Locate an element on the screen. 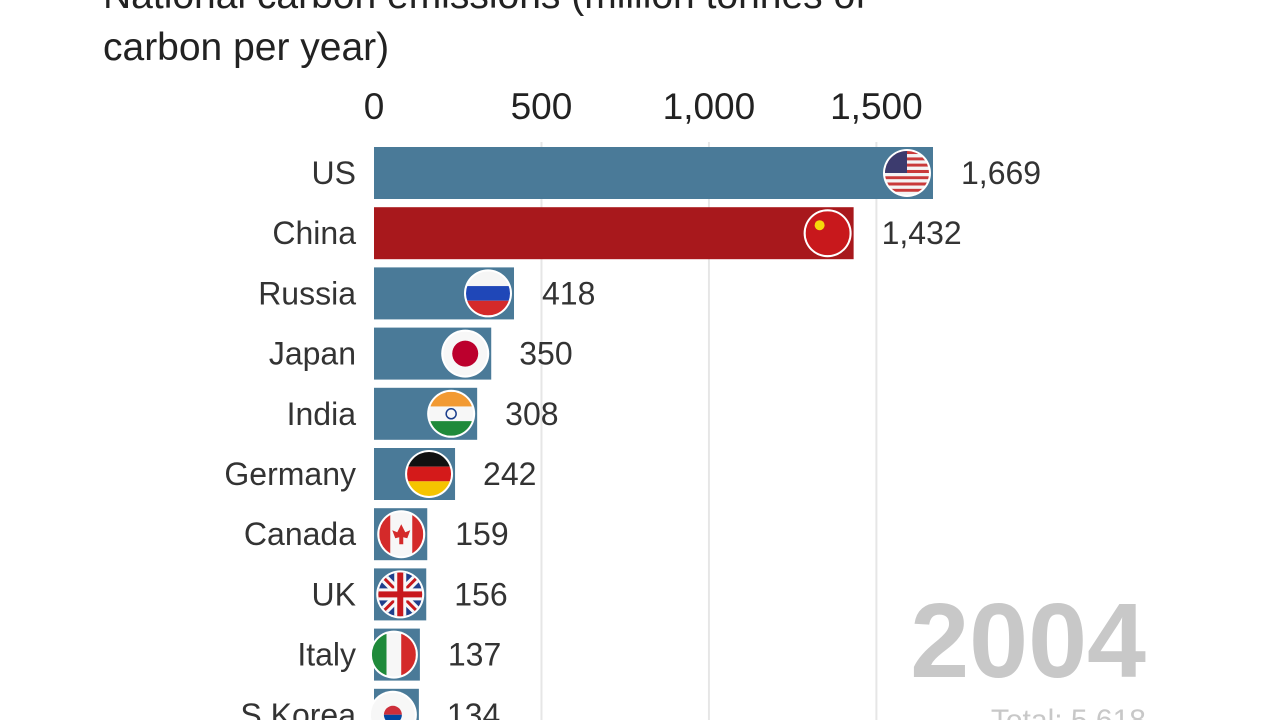 The image size is (1280, 720). bar-row: Japan 350 is located at coordinates (421, 353).